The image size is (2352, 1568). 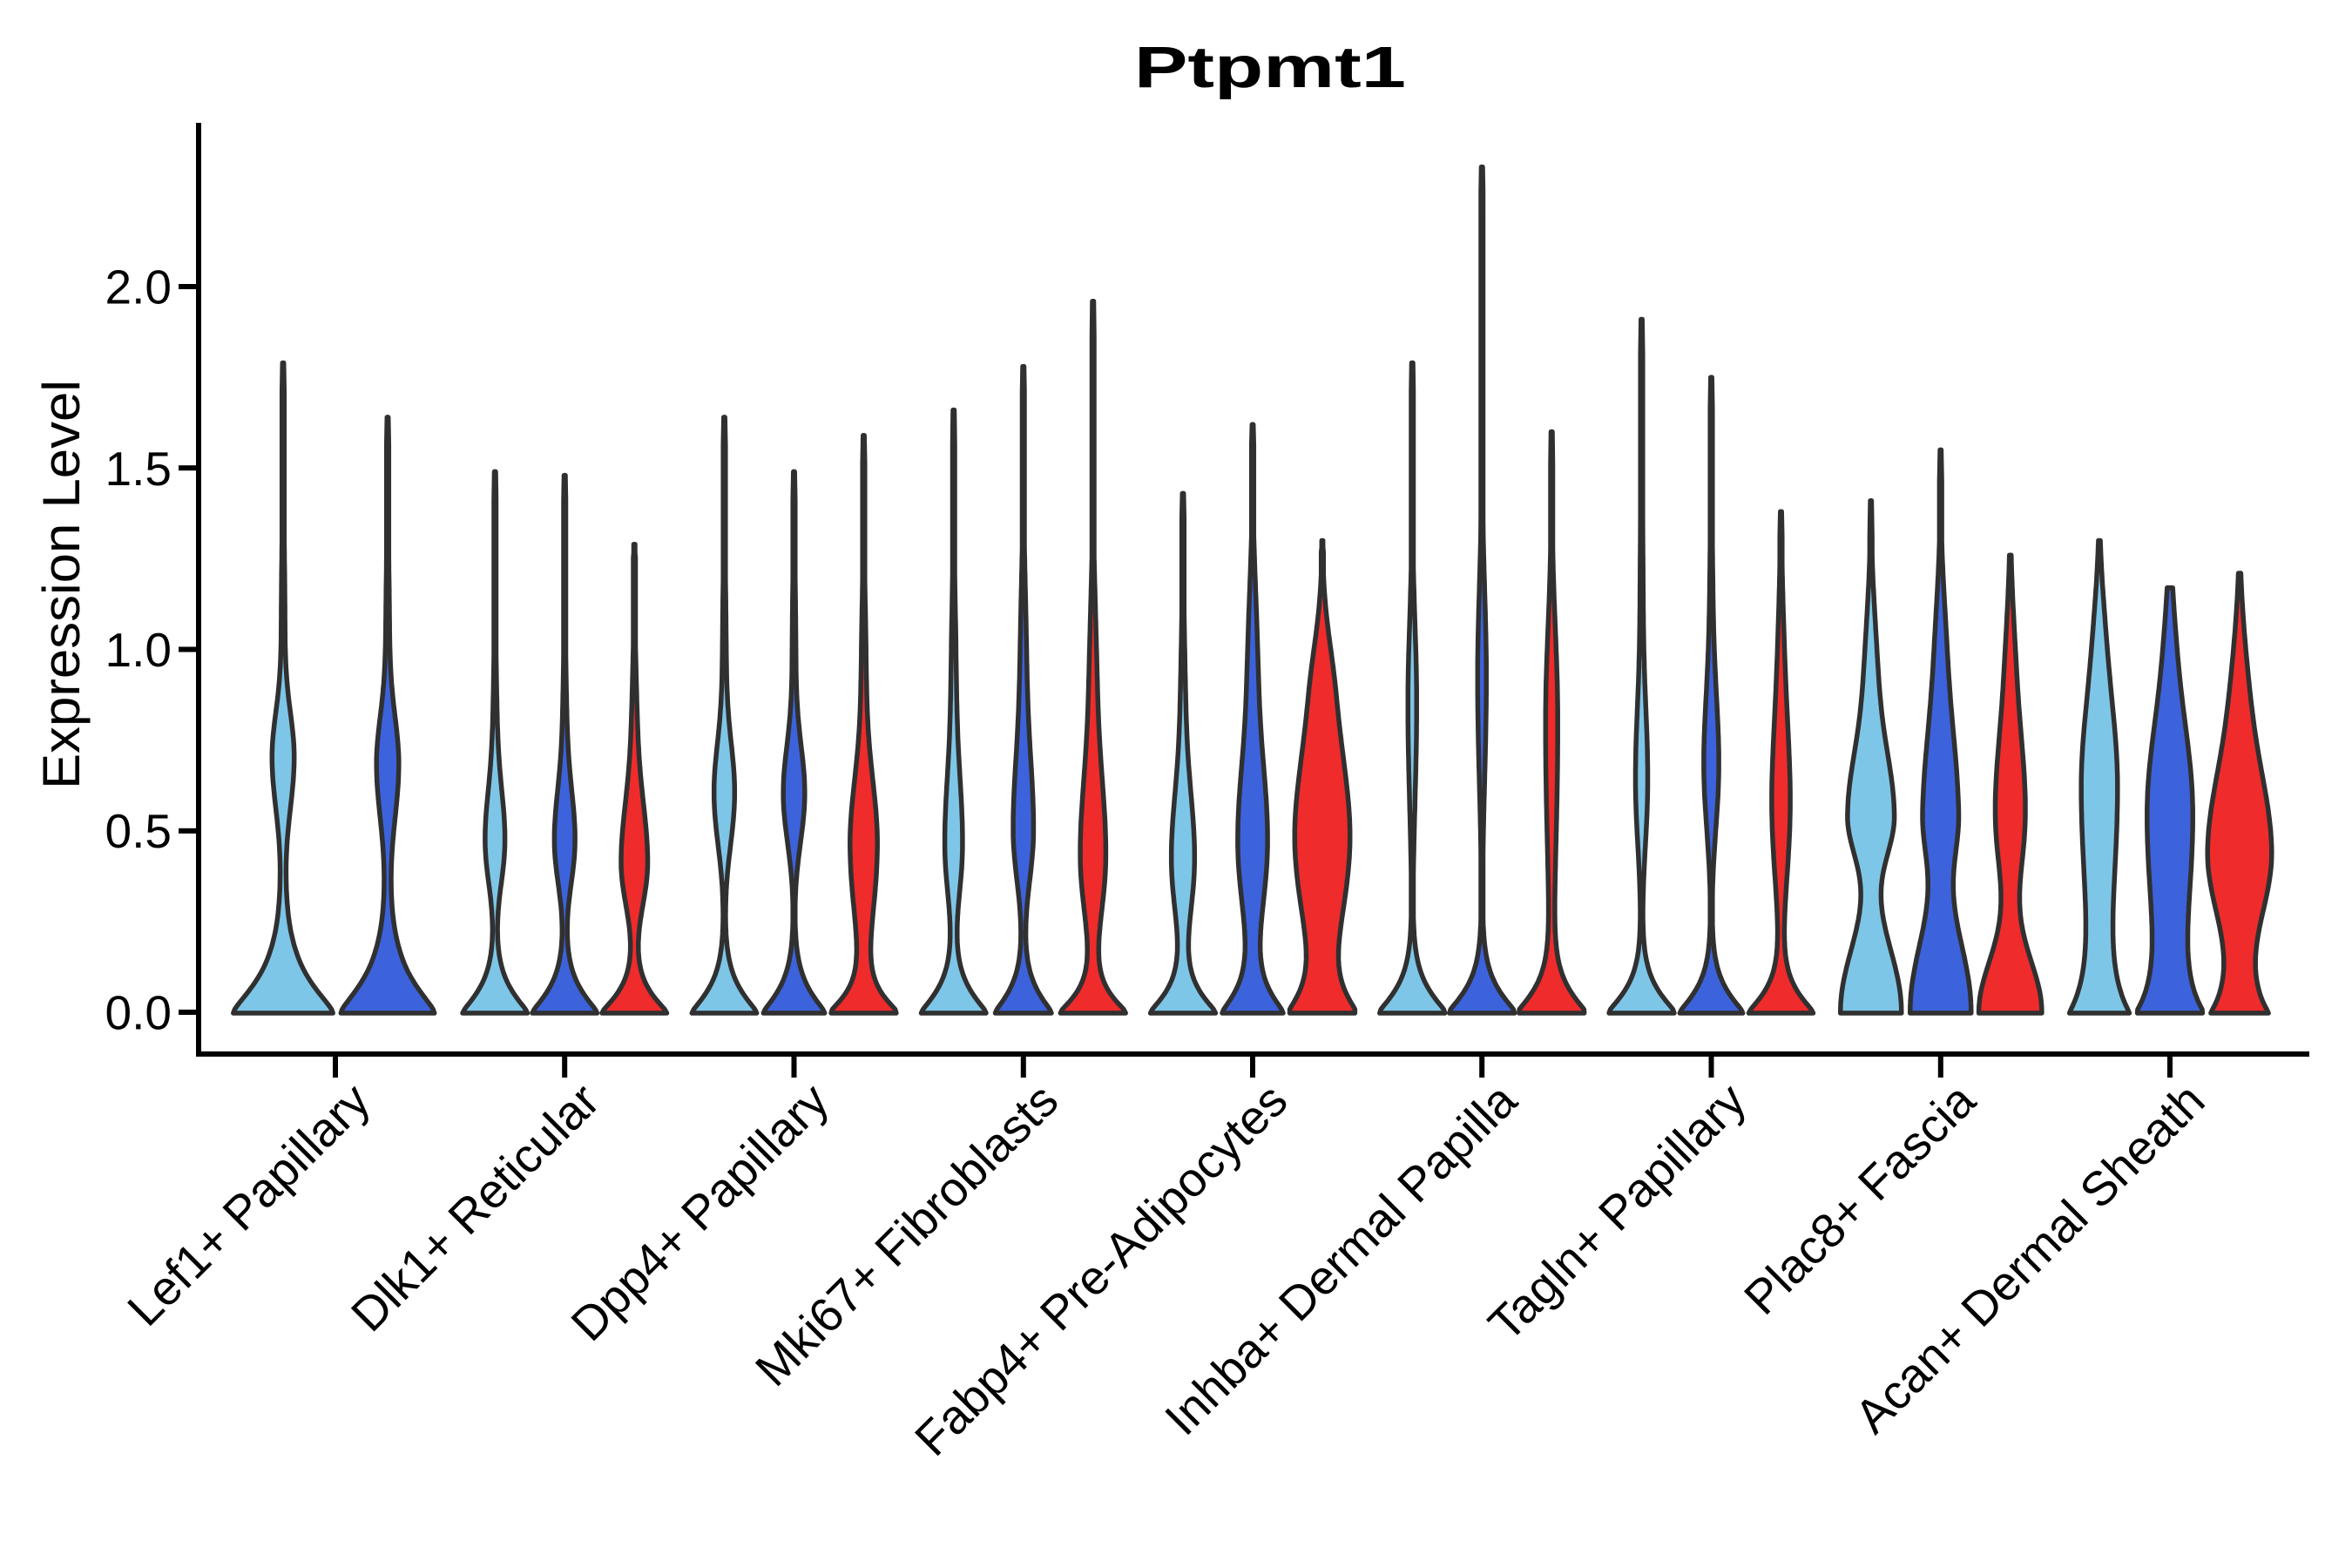 What do you see at coordinates (61, 584) in the screenshot?
I see `svg-text: Expression Level` at bounding box center [61, 584].